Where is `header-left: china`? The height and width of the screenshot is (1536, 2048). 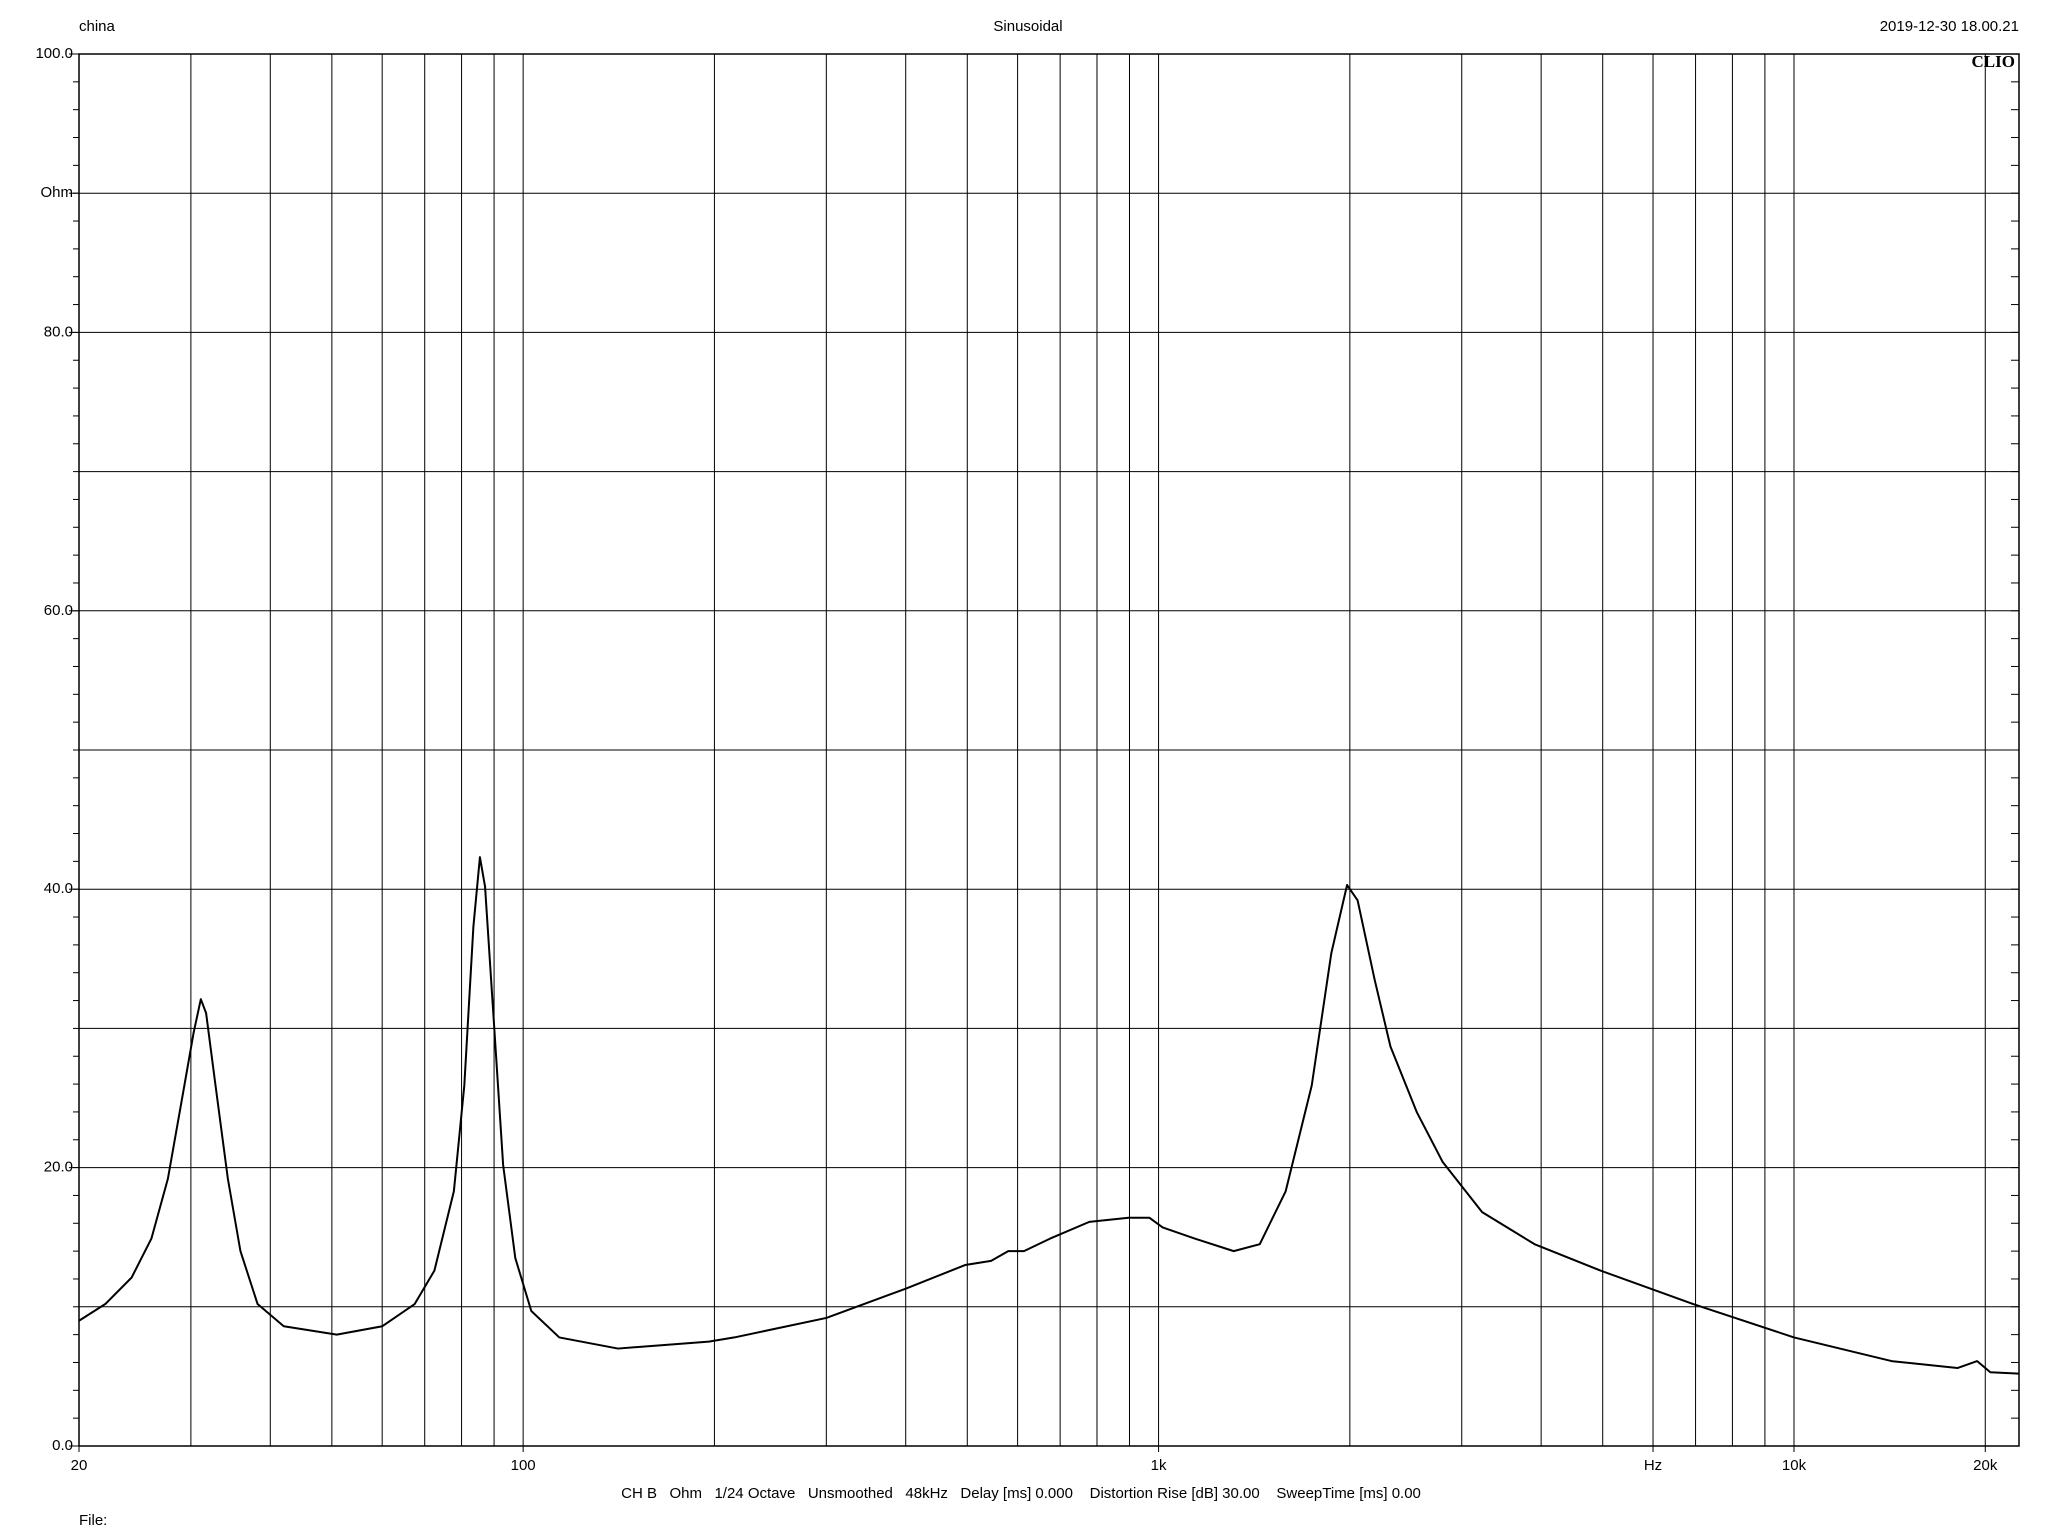
header-left: china is located at coordinates (97, 26).